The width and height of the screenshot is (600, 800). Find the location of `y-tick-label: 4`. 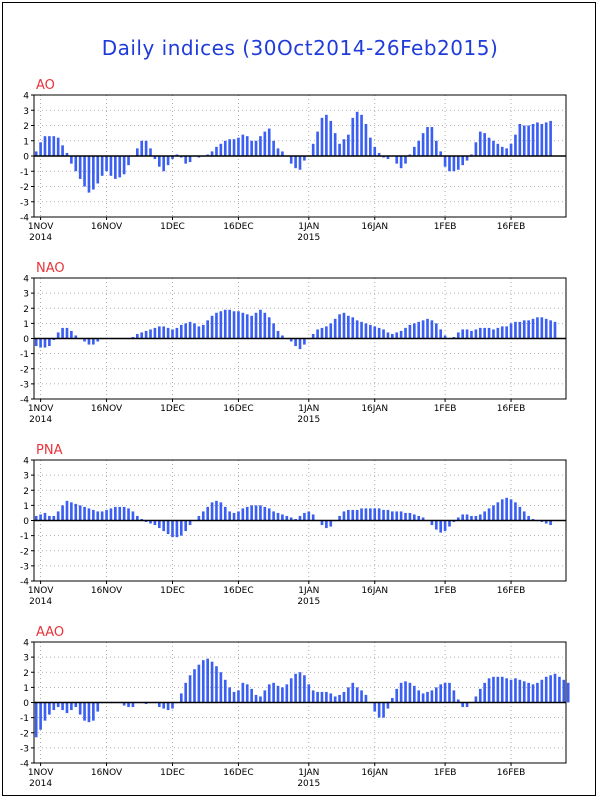

y-tick-label: 4 is located at coordinates (26, 644).